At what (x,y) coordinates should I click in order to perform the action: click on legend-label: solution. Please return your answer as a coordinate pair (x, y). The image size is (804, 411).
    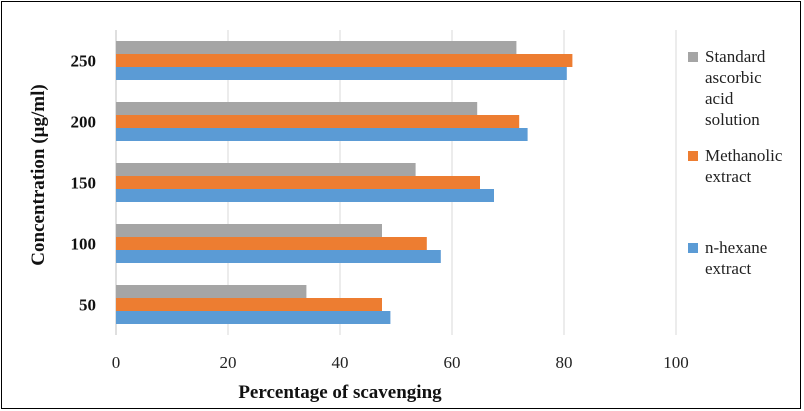
    Looking at the image, I should click on (732, 119).